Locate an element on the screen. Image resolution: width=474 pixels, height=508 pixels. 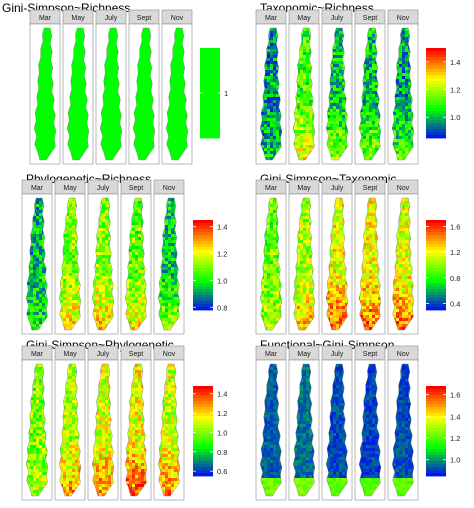
map-region is located at coordinates (304, 94).